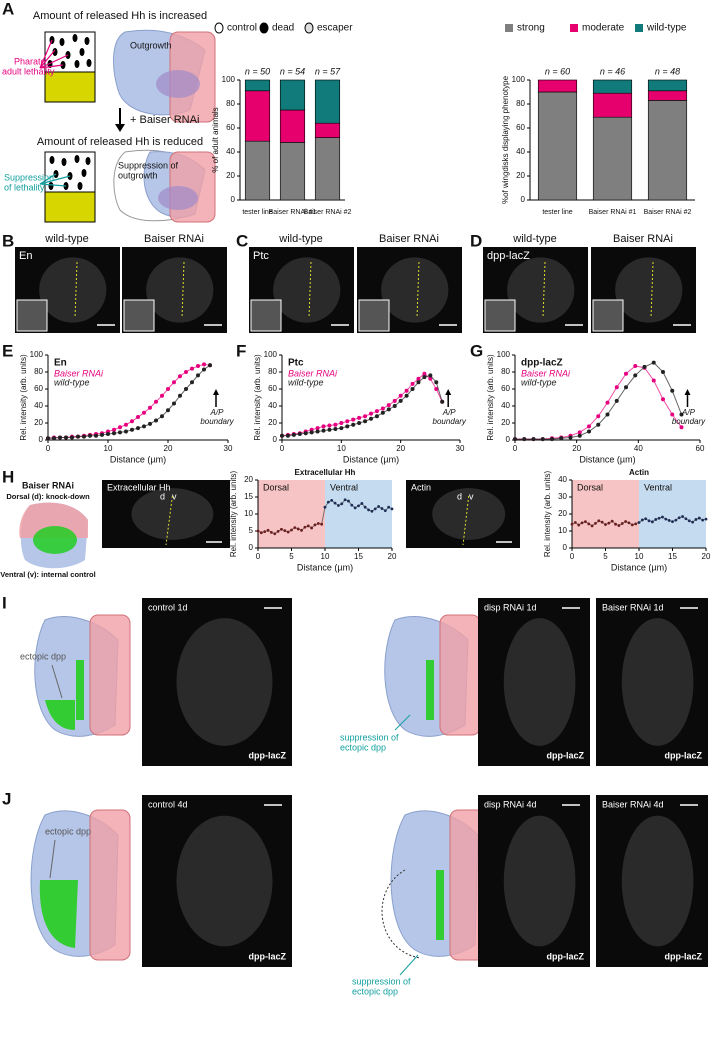 This screenshot has width=721, height=1062. I want to click on panel-label: G, so click(476, 350).